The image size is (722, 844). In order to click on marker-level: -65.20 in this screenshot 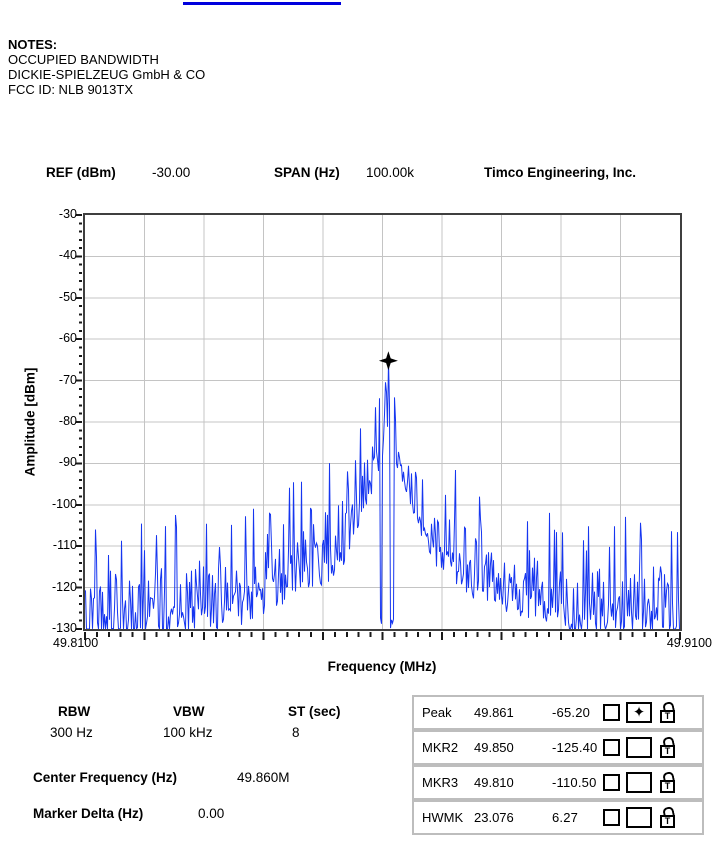, I will do `click(571, 712)`.